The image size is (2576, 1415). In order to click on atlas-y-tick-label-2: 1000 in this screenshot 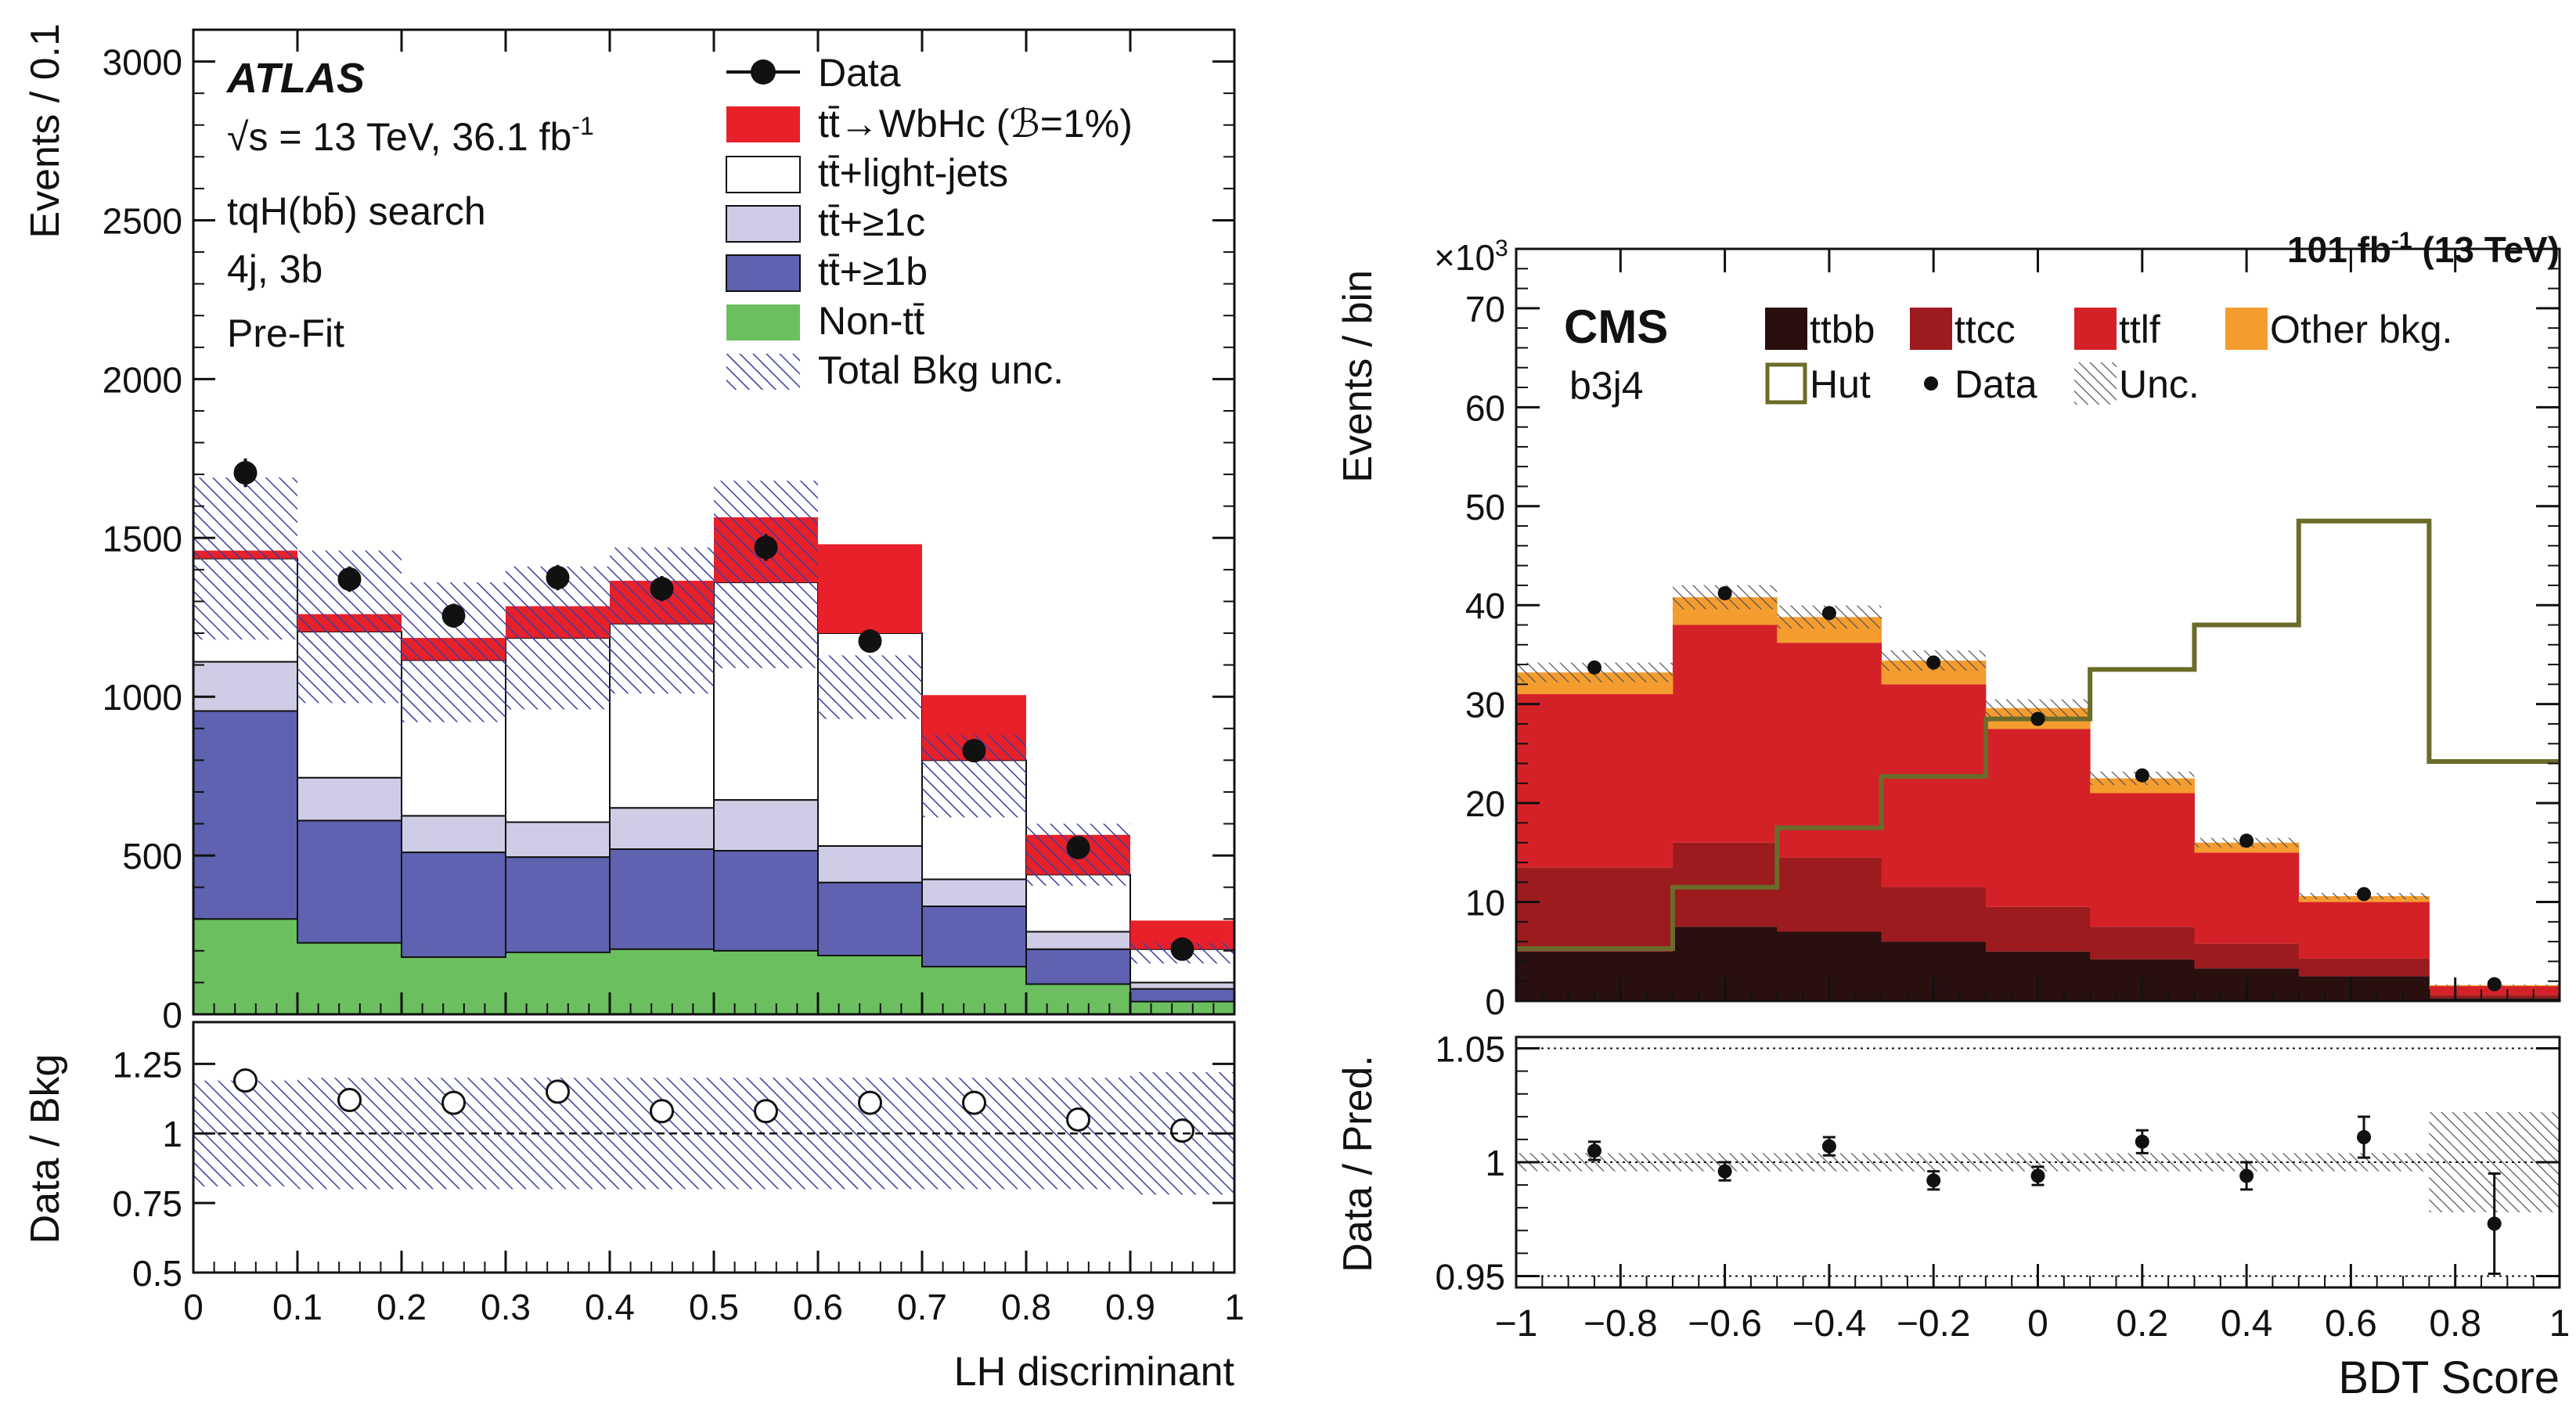, I will do `click(142, 697)`.